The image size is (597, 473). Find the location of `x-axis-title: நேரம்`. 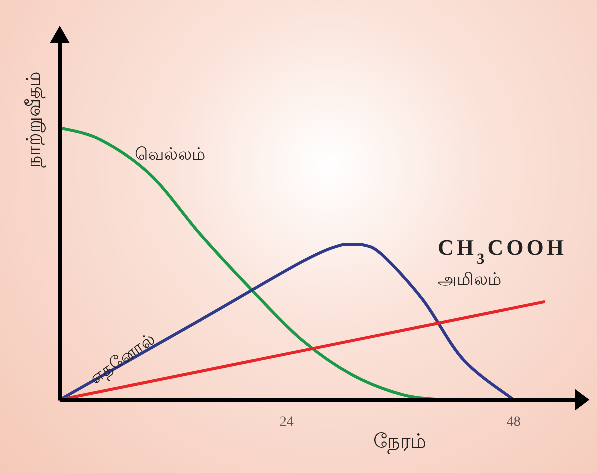

x-axis-title: நேரம் is located at coordinates (400, 441).